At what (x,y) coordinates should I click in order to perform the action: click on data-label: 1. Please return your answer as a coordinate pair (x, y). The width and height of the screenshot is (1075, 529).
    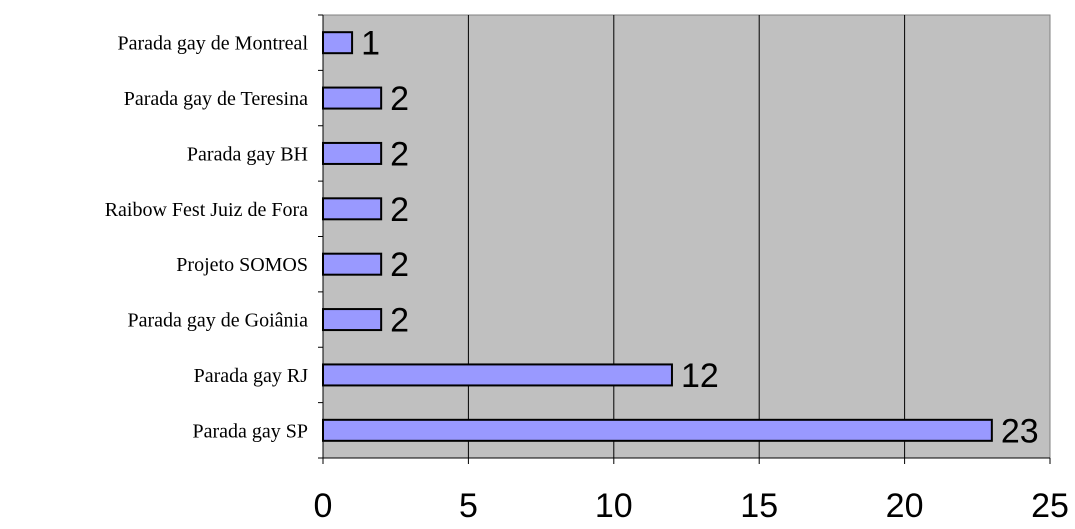
    Looking at the image, I should click on (370, 44).